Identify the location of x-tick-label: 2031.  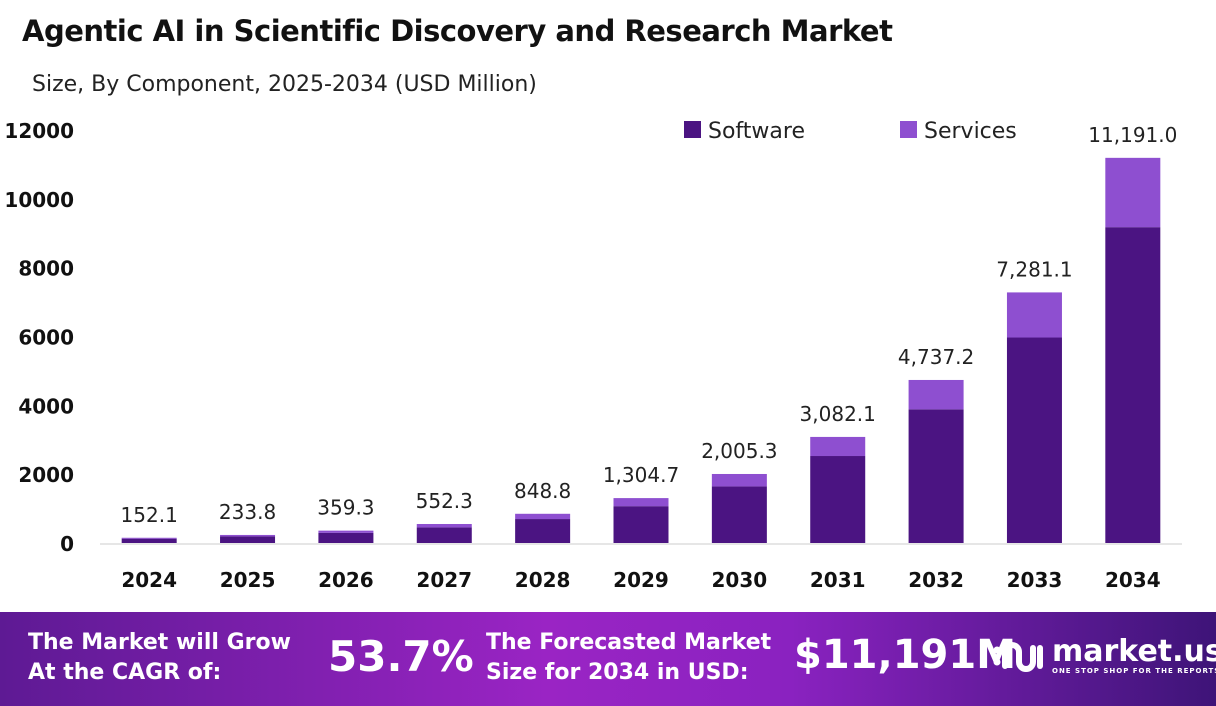
(838, 580).